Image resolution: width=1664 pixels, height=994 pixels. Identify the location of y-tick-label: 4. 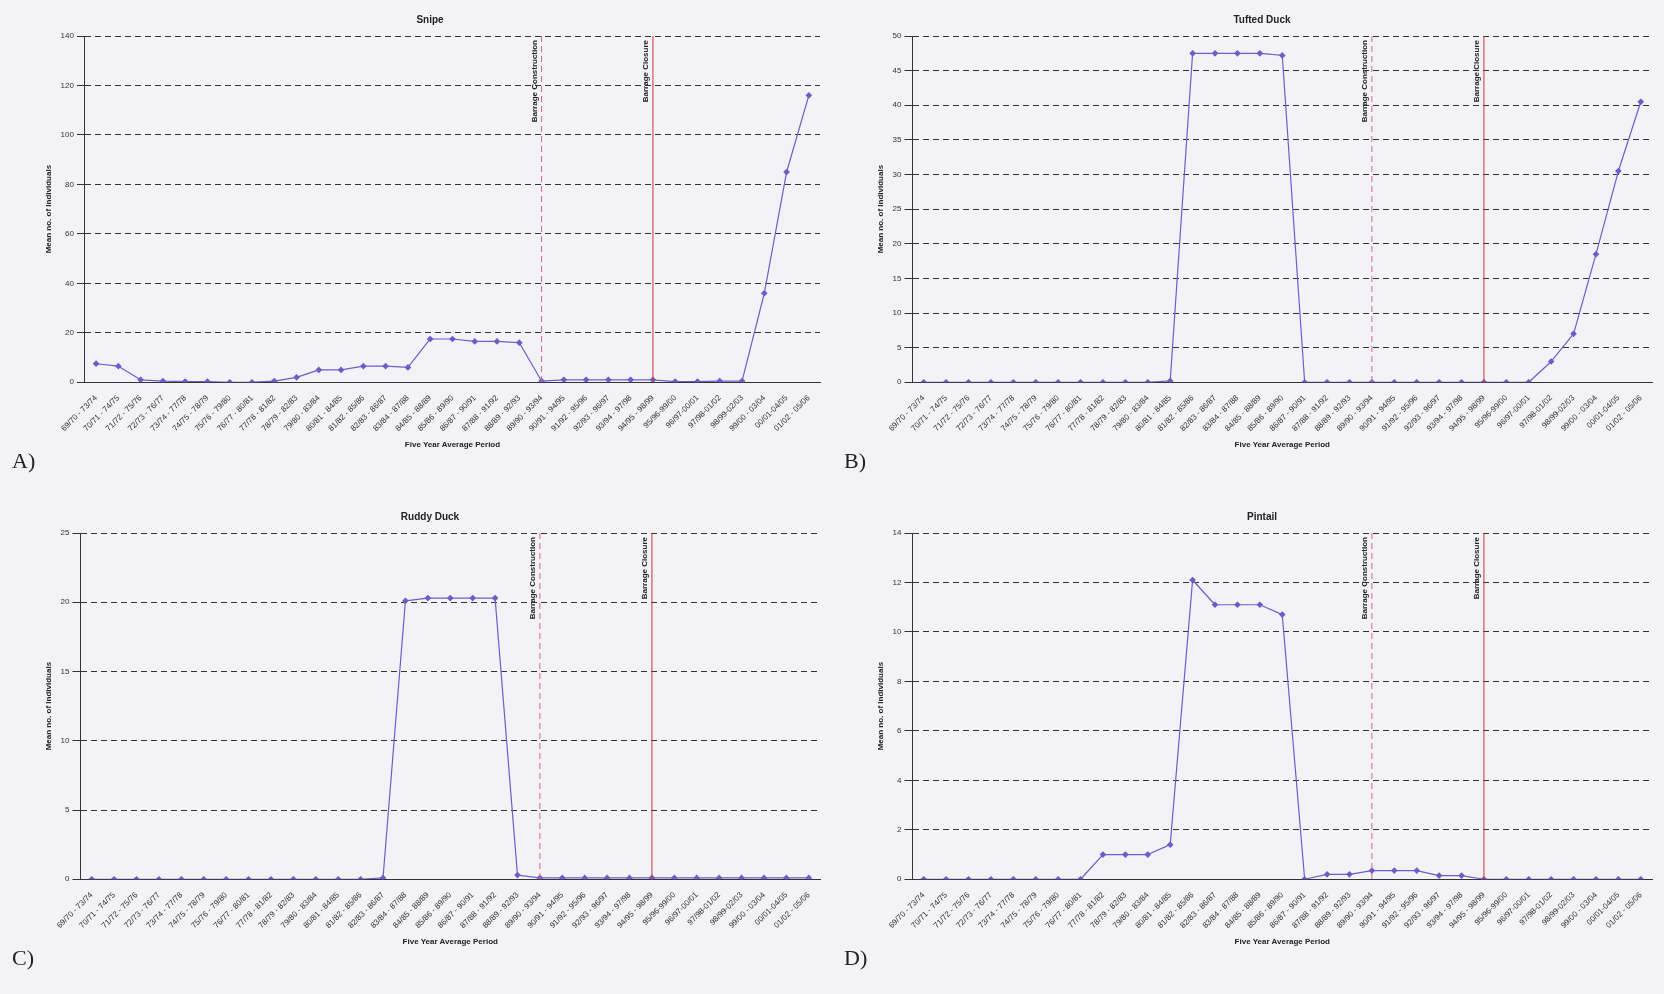
(900, 780).